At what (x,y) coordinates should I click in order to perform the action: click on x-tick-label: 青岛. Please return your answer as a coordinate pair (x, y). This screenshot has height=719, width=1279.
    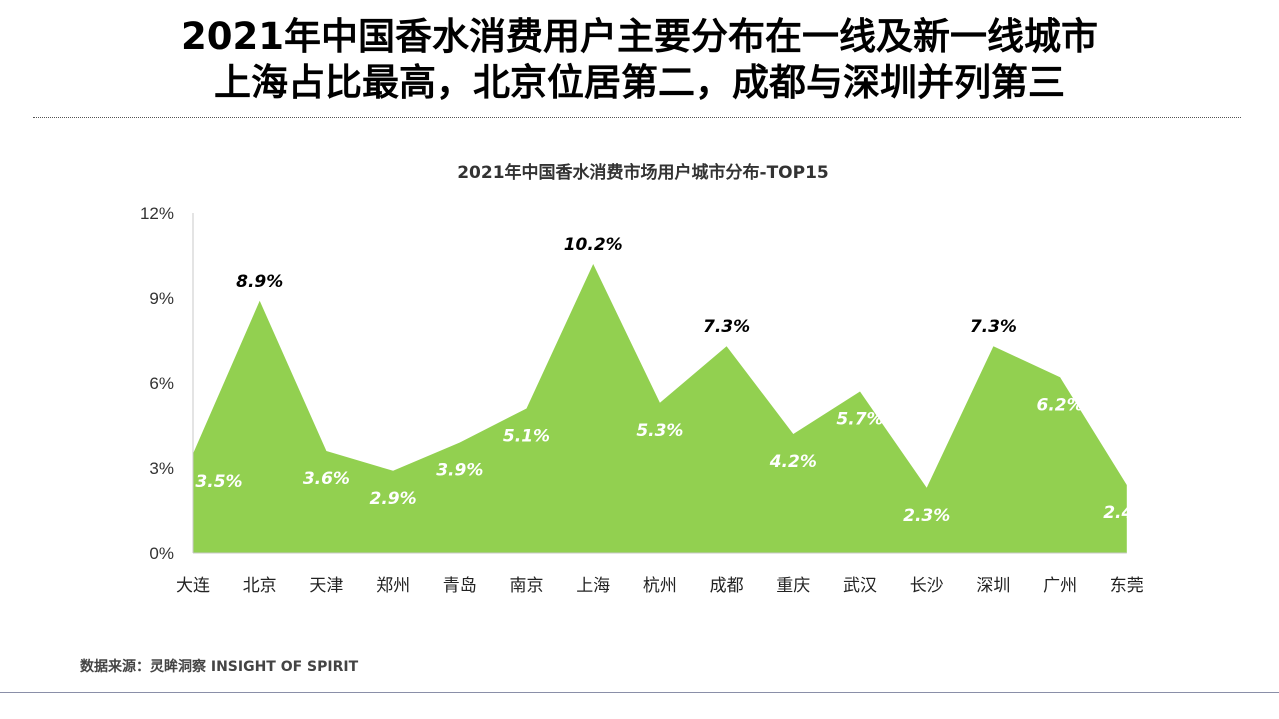
    Looking at the image, I should click on (460, 586).